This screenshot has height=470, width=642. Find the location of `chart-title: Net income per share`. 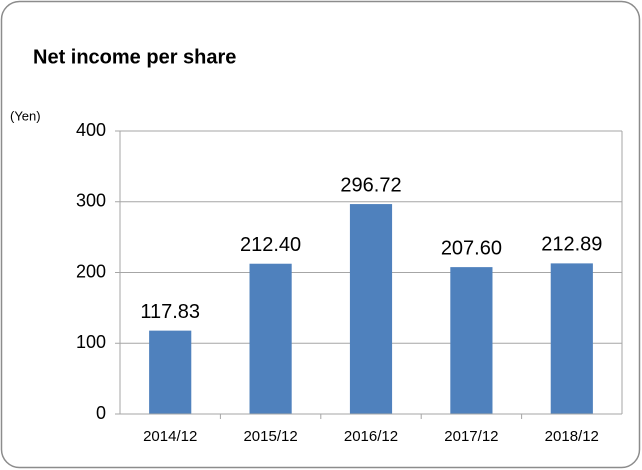

chart-title: Net income per share is located at coordinates (134, 57).